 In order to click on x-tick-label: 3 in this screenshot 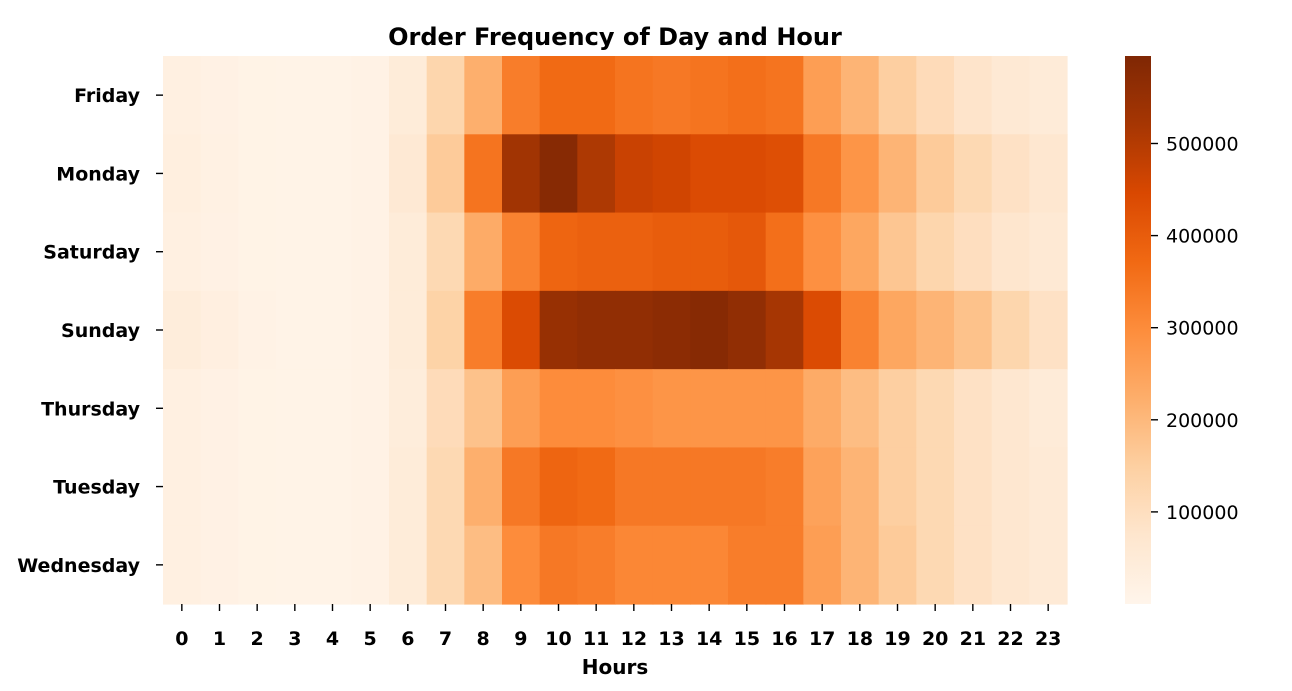, I will do `click(294, 639)`.